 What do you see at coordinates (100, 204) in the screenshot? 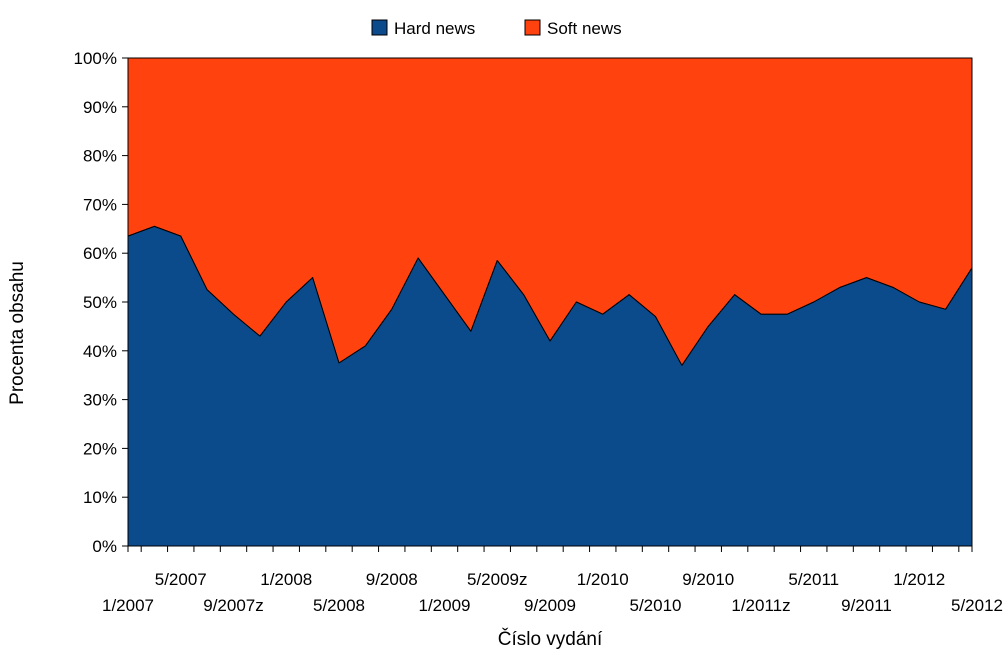
I see `y-tick-label: 70%` at bounding box center [100, 204].